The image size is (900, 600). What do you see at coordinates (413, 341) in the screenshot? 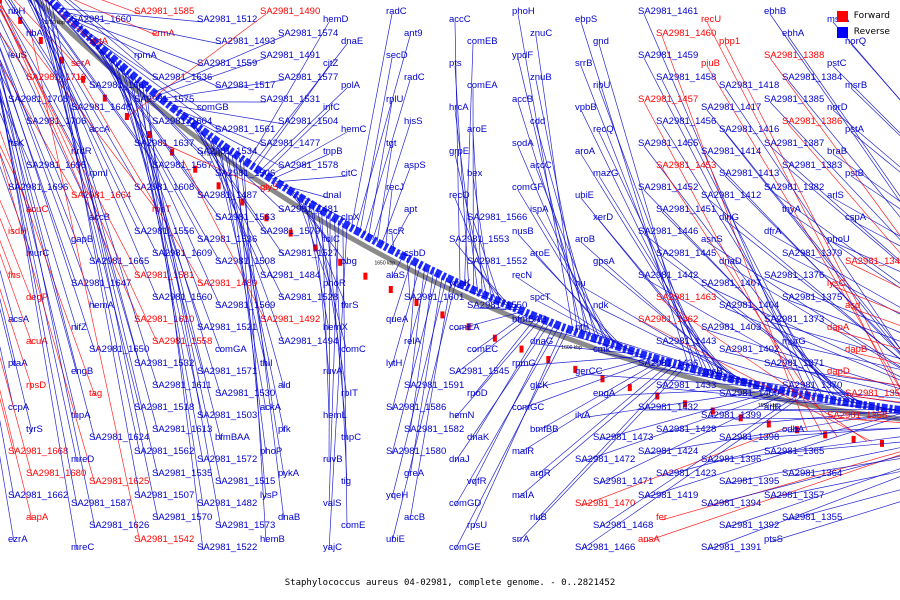
I see `gene-label: relA` at bounding box center [413, 341].